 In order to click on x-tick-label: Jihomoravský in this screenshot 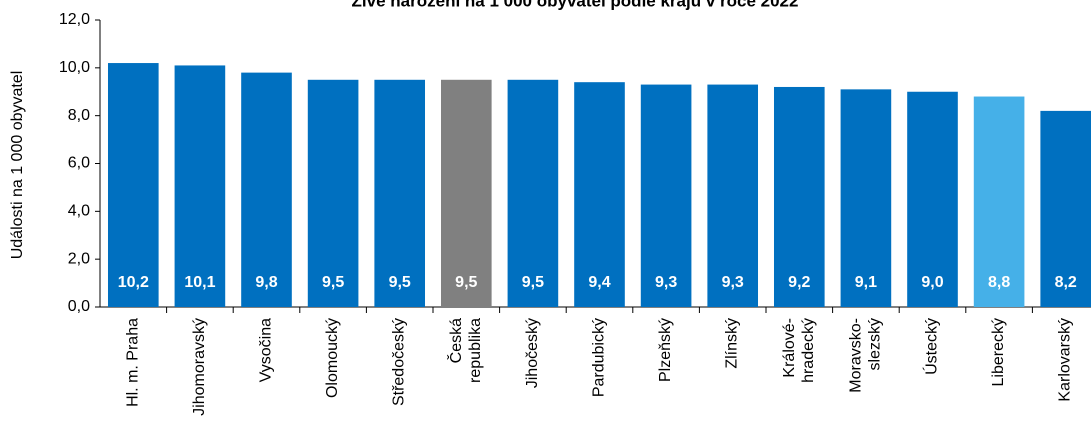, I will do `click(199, 367)`.